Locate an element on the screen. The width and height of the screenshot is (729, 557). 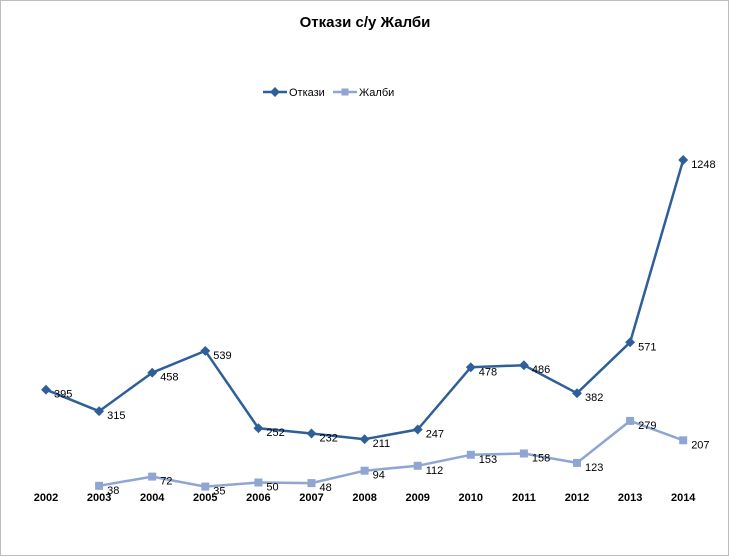
data-label-otkazi-2006: 252 is located at coordinates (275, 433).